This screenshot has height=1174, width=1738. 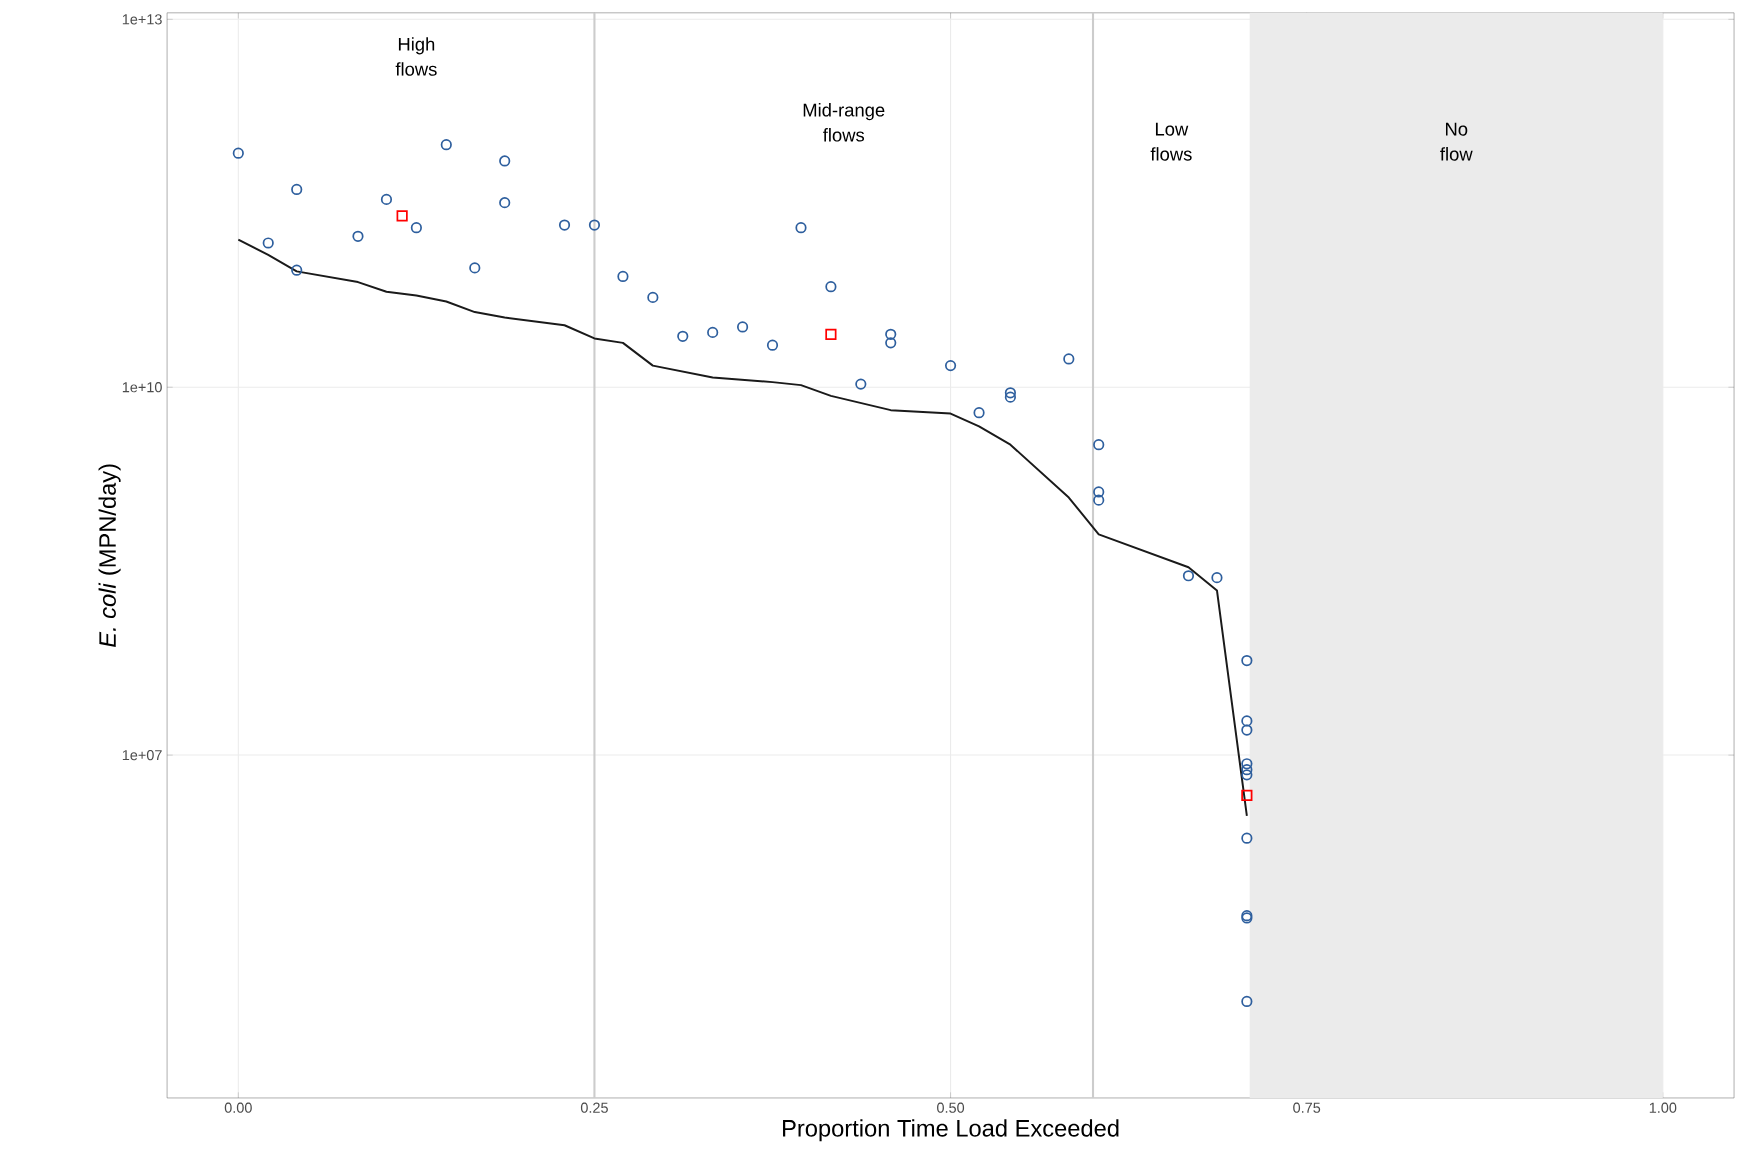 What do you see at coordinates (844, 122) in the screenshot?
I see `annotation: Mid-range flows` at bounding box center [844, 122].